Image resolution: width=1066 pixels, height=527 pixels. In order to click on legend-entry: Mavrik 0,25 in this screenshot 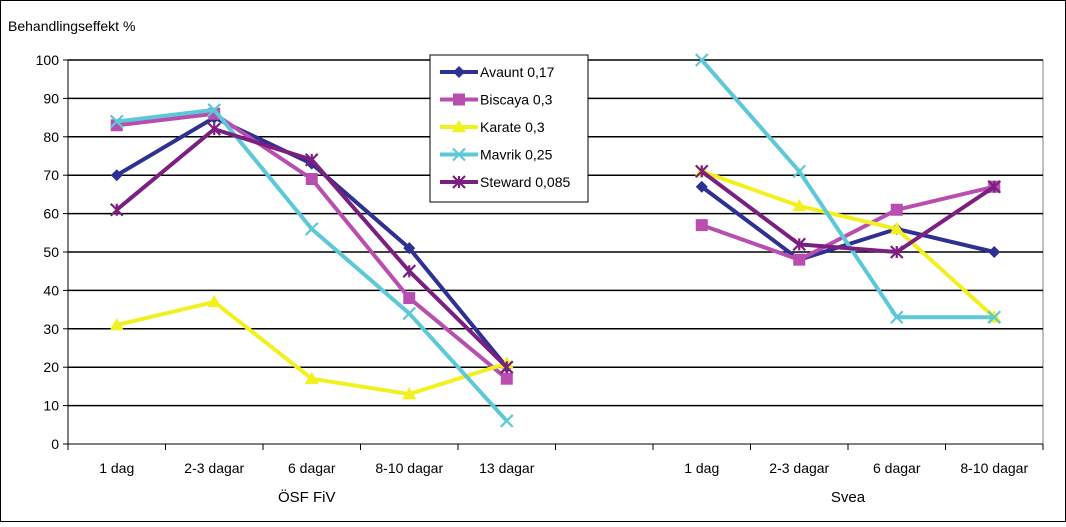, I will do `click(496, 155)`.